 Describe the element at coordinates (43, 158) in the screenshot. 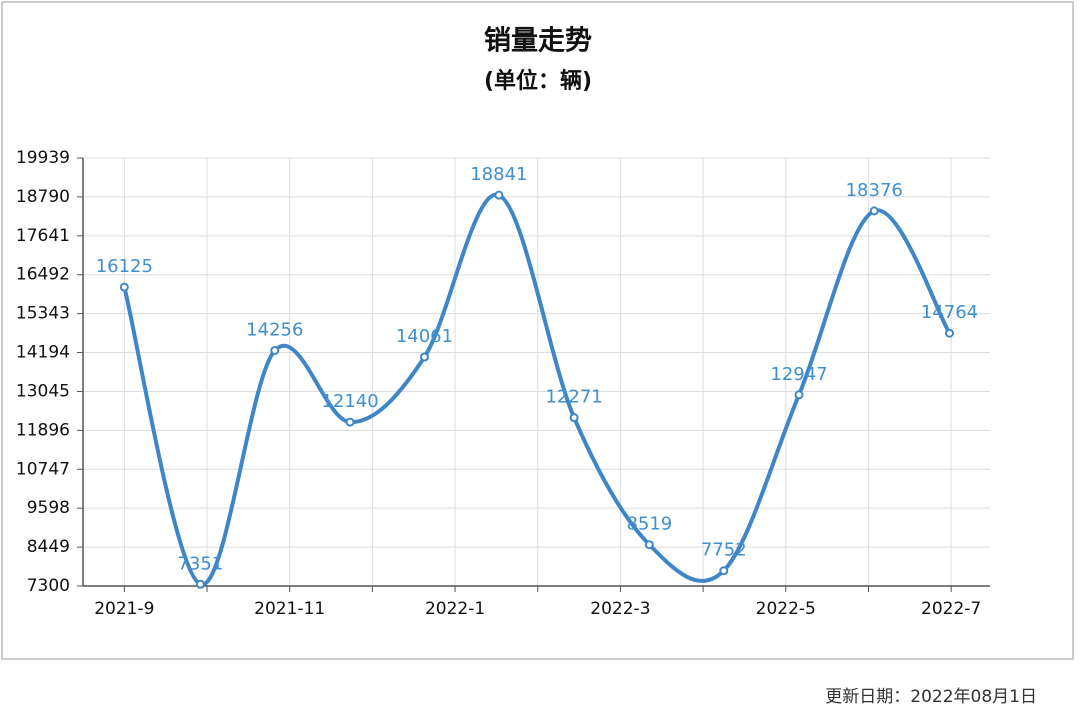

I see `y-tick-label: 19939` at that location.